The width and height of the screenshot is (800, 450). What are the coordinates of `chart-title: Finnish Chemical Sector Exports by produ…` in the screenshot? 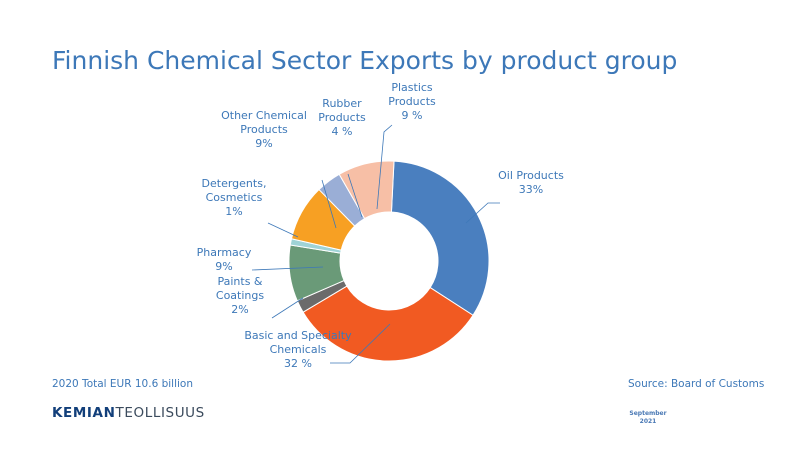 It's located at (365, 60).